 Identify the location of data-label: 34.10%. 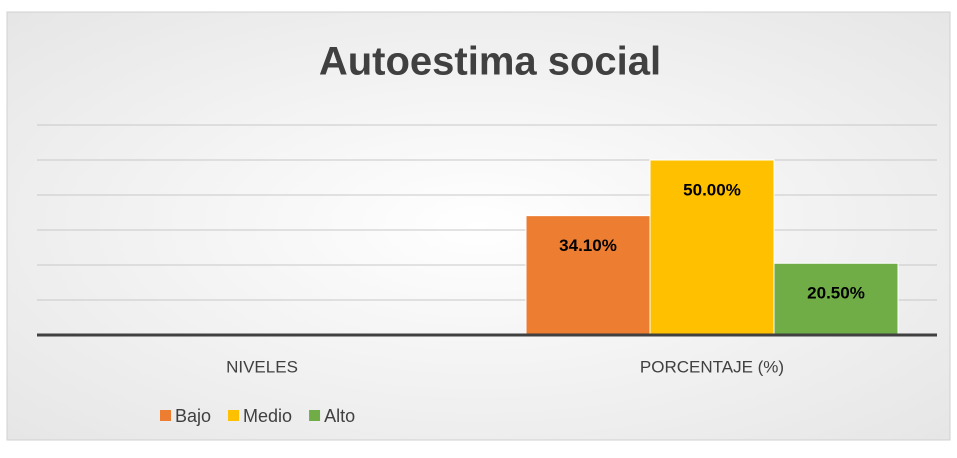
(588, 245).